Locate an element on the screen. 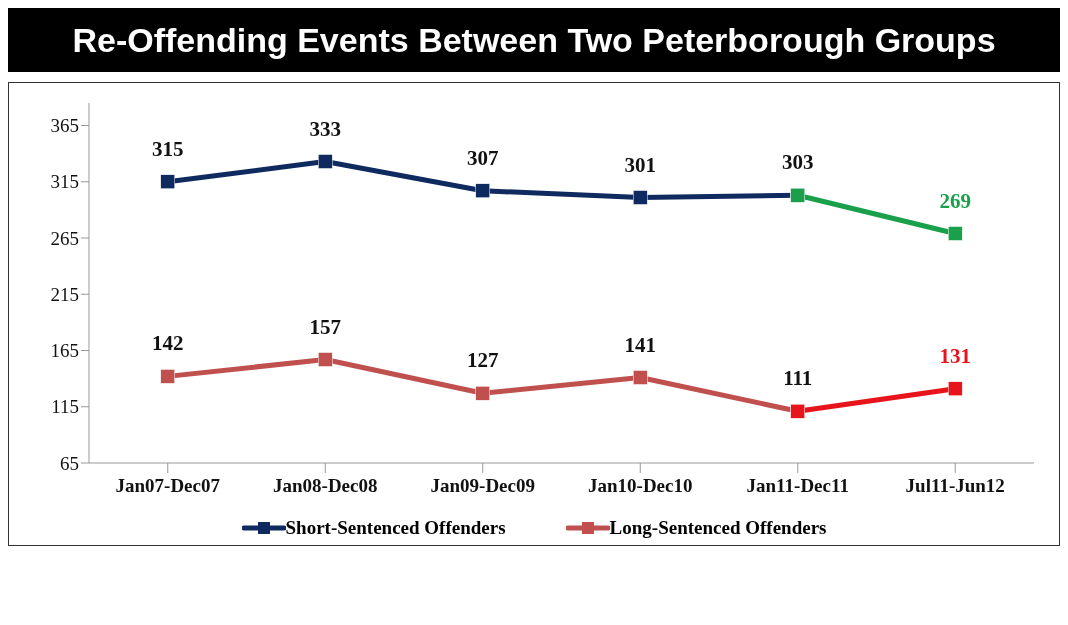  legend-label: Short-Sentenced Offenders is located at coordinates (395, 528).